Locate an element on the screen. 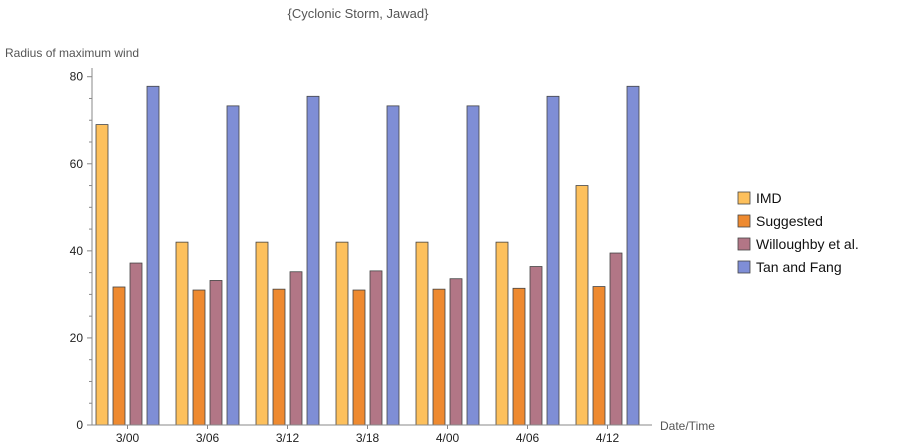 This screenshot has height=446, width=898. bar-willoughby-et-al--2 is located at coordinates (296, 348).